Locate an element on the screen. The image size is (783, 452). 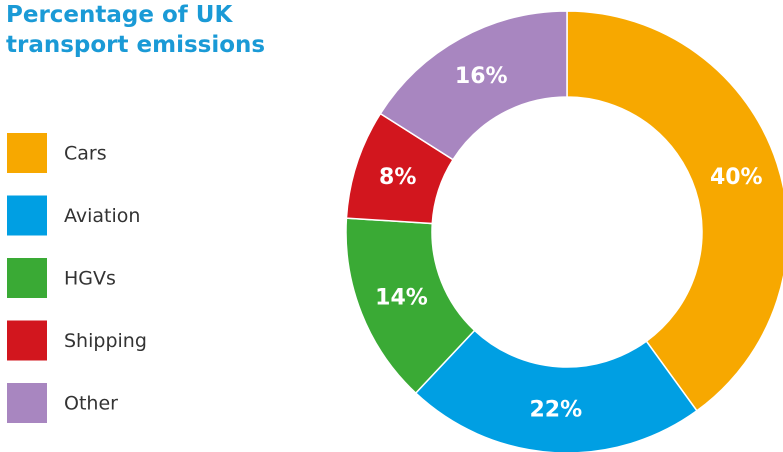
legend-label: Other is located at coordinates (91, 404).